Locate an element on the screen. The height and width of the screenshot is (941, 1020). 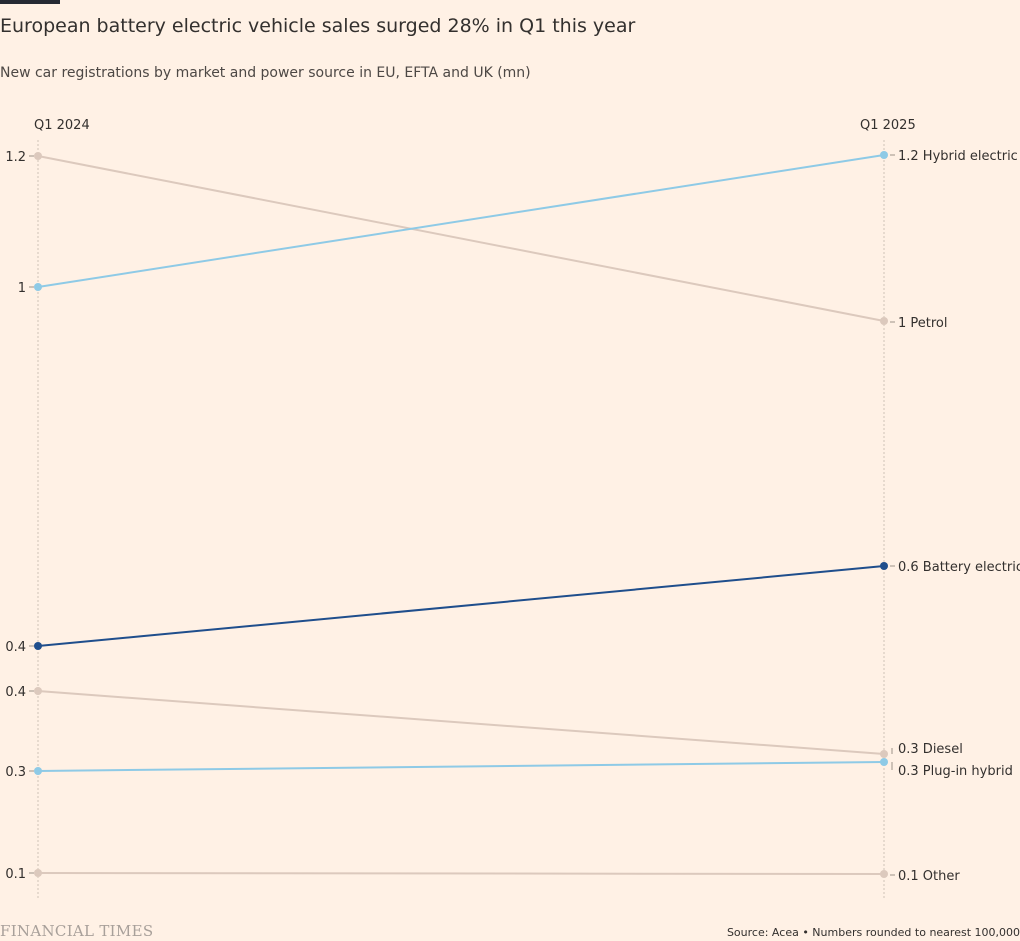
point-left-diesel is located at coordinates (38, 691).